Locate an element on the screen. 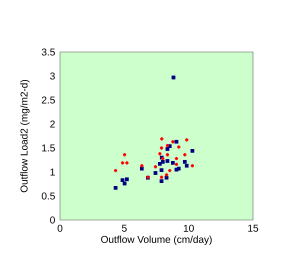 This screenshot has width=281, height=269. y-tick-label: 0.5 is located at coordinates (48, 196).